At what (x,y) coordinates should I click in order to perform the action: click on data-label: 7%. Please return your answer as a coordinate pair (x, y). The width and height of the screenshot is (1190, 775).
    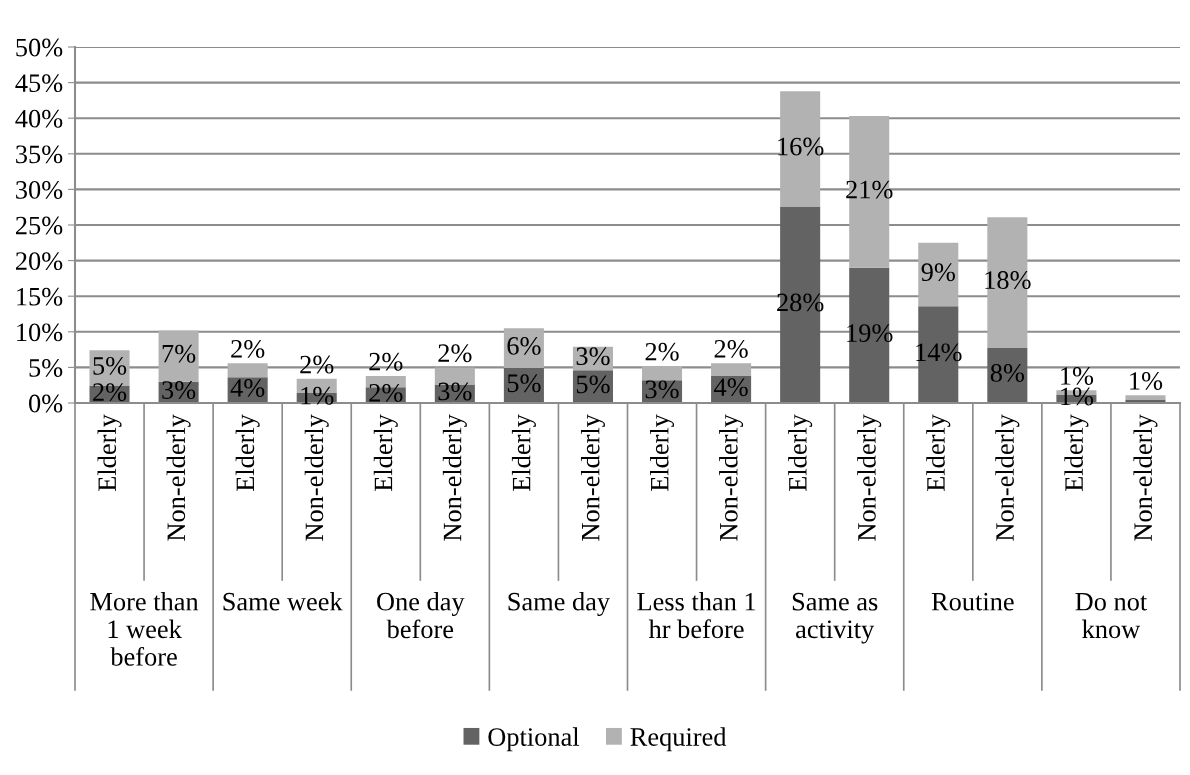
    Looking at the image, I should click on (179, 353).